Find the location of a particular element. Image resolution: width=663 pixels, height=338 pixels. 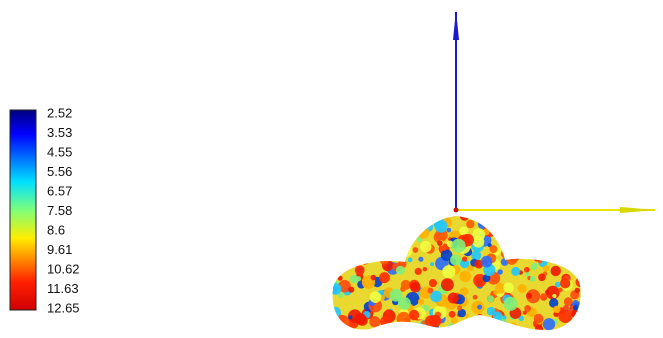

colorbar-label: 12.65 is located at coordinates (63, 307).